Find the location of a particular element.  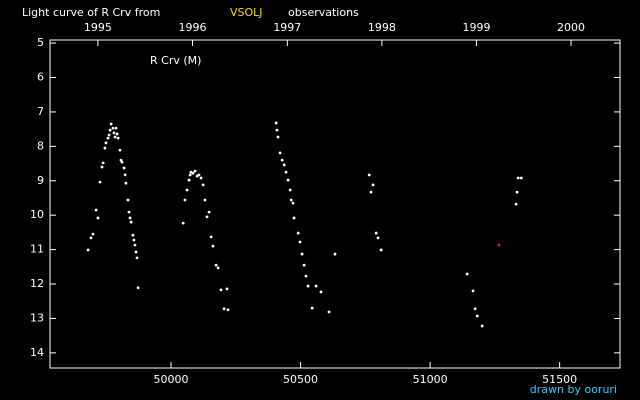

y-tick-label: 12 is located at coordinates (37, 283).